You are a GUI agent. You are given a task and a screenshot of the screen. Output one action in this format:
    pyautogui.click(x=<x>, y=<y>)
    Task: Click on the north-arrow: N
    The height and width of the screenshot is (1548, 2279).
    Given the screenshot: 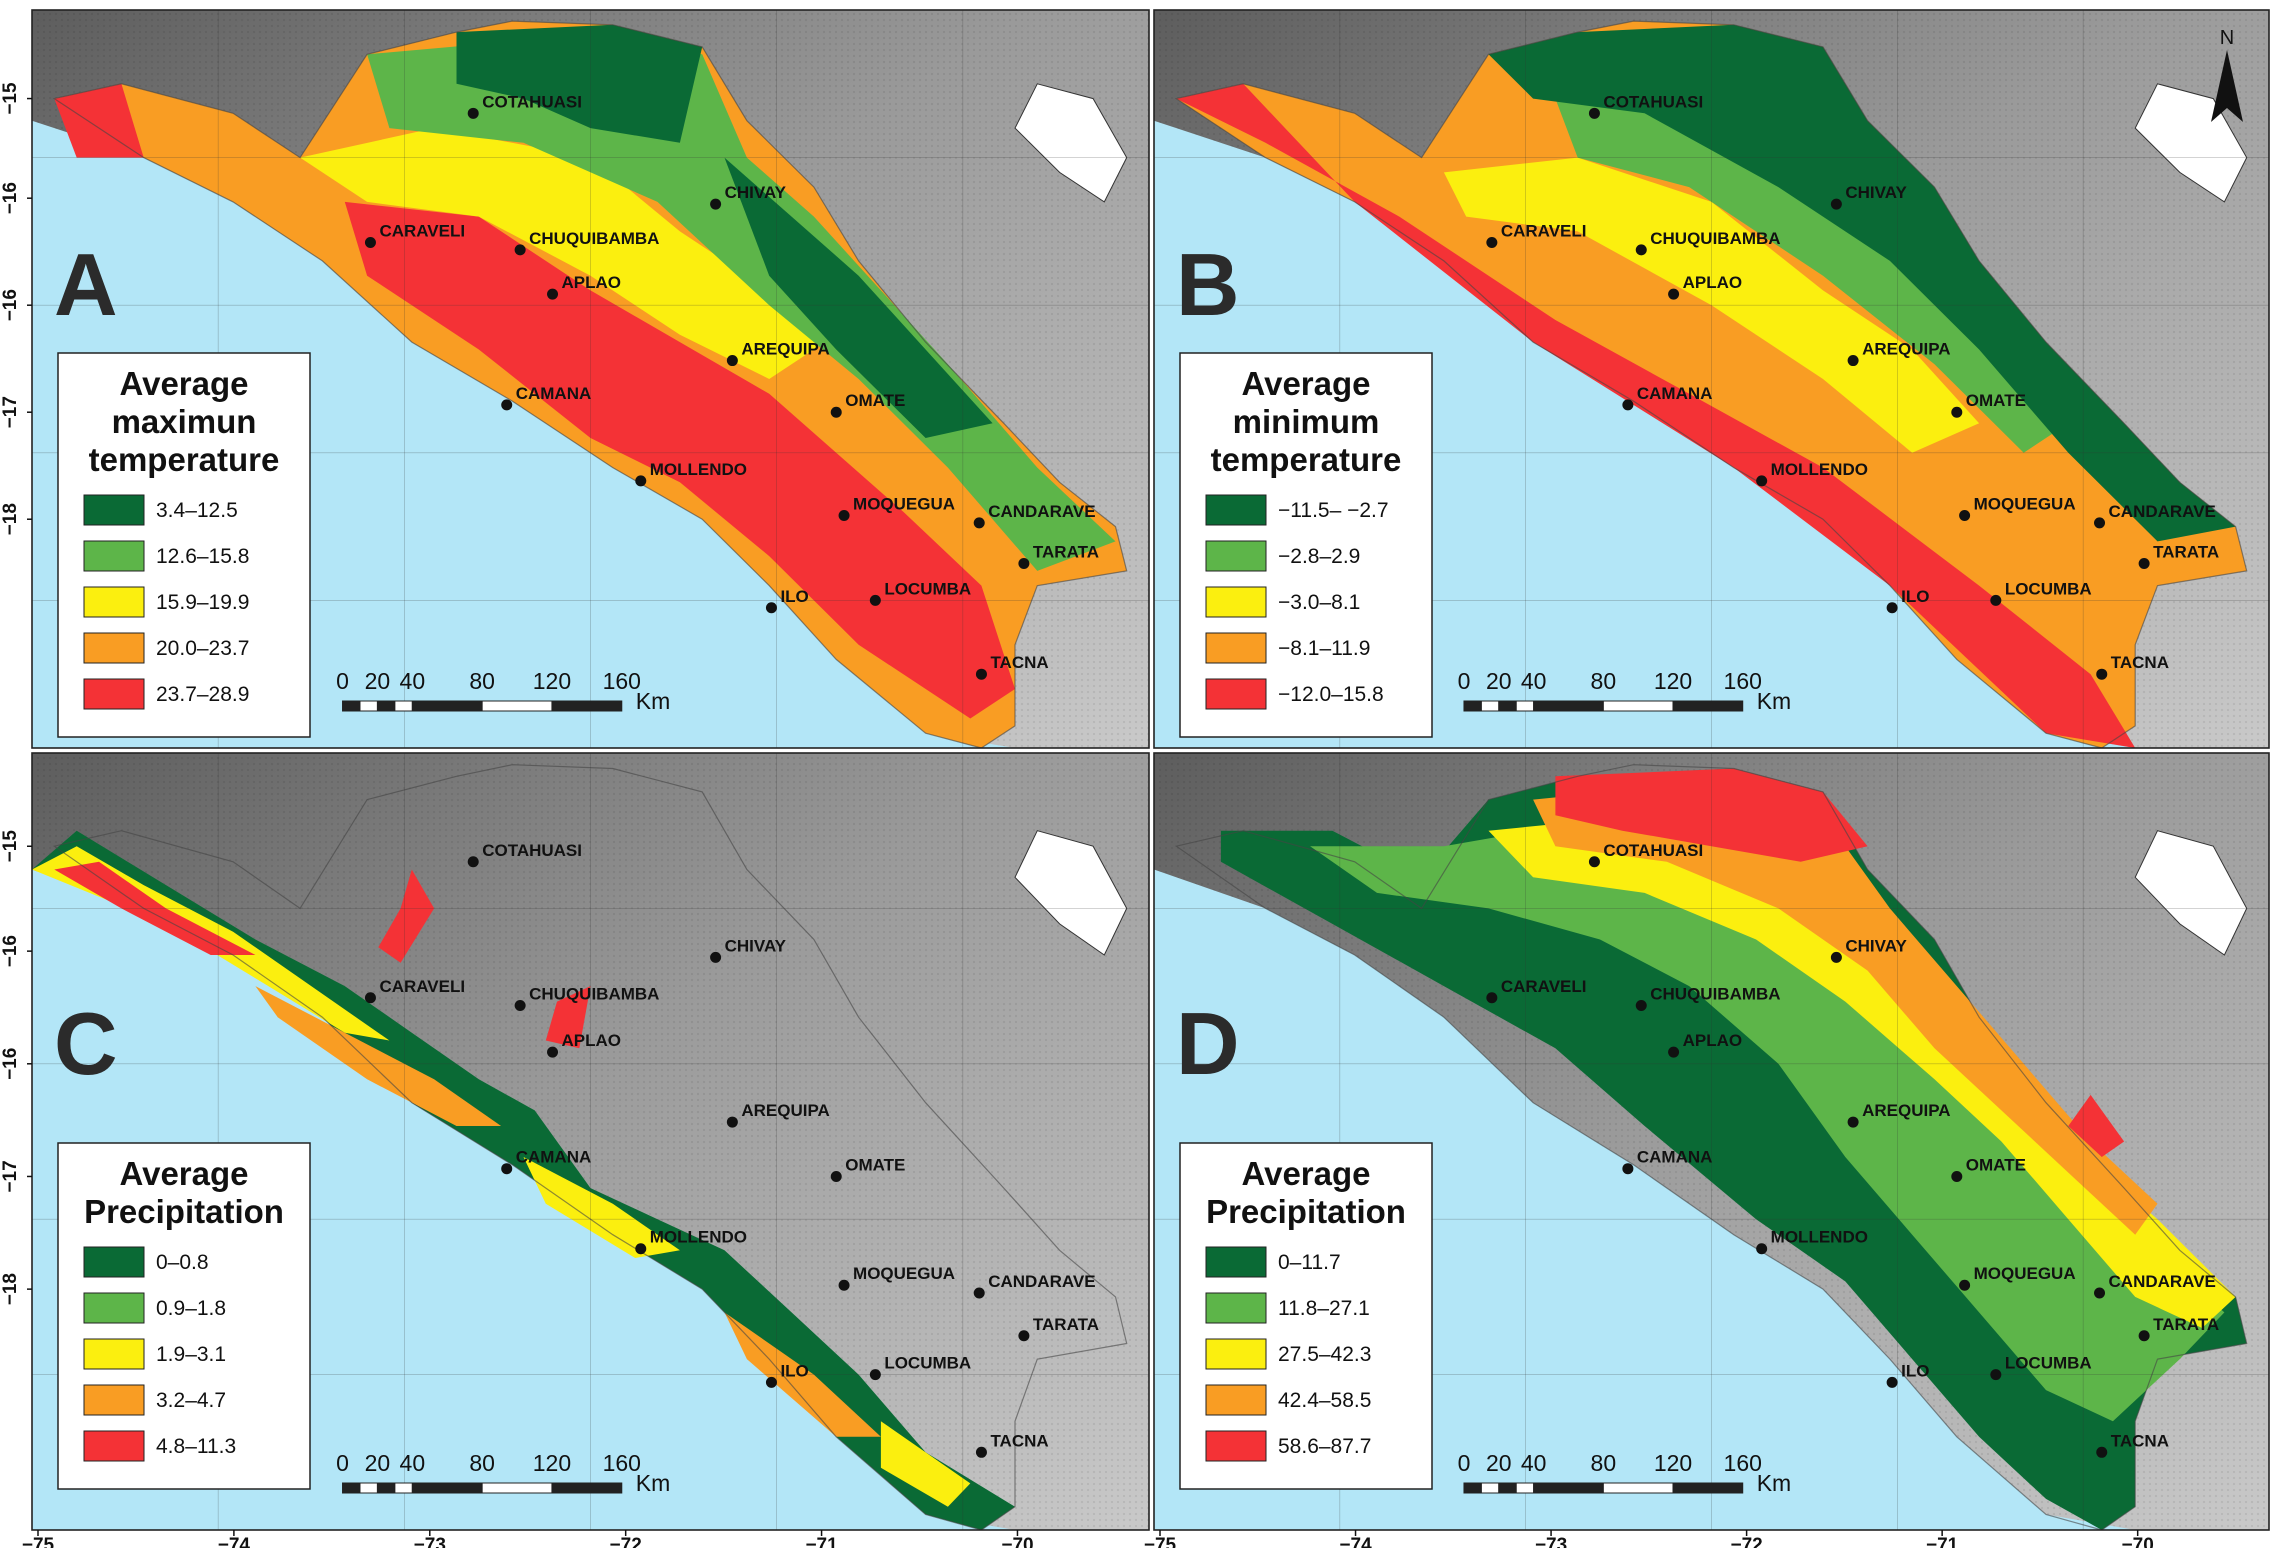 What is the action you would take?
    pyautogui.click(x=2227, y=74)
    